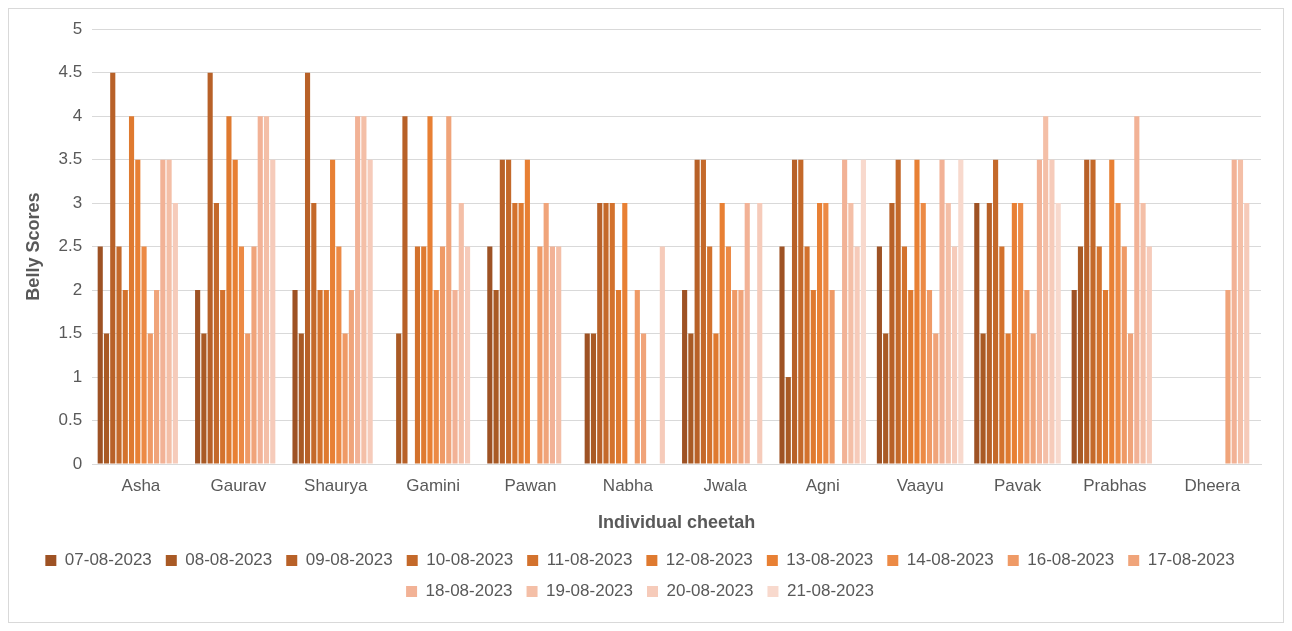 This screenshot has height=631, width=1292. I want to click on y-tick-label: 3, so click(77, 202).